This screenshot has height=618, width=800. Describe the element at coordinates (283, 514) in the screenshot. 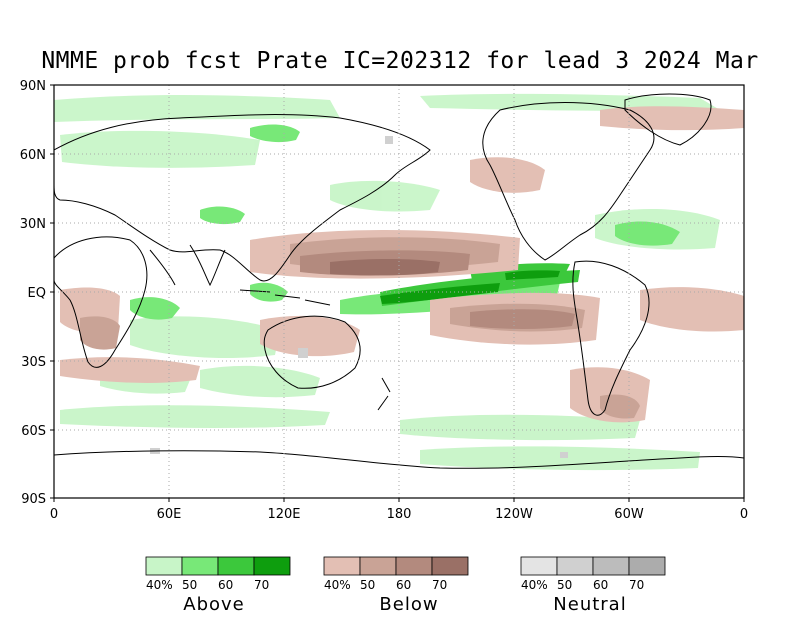

I see `lon-label: 120E` at that location.